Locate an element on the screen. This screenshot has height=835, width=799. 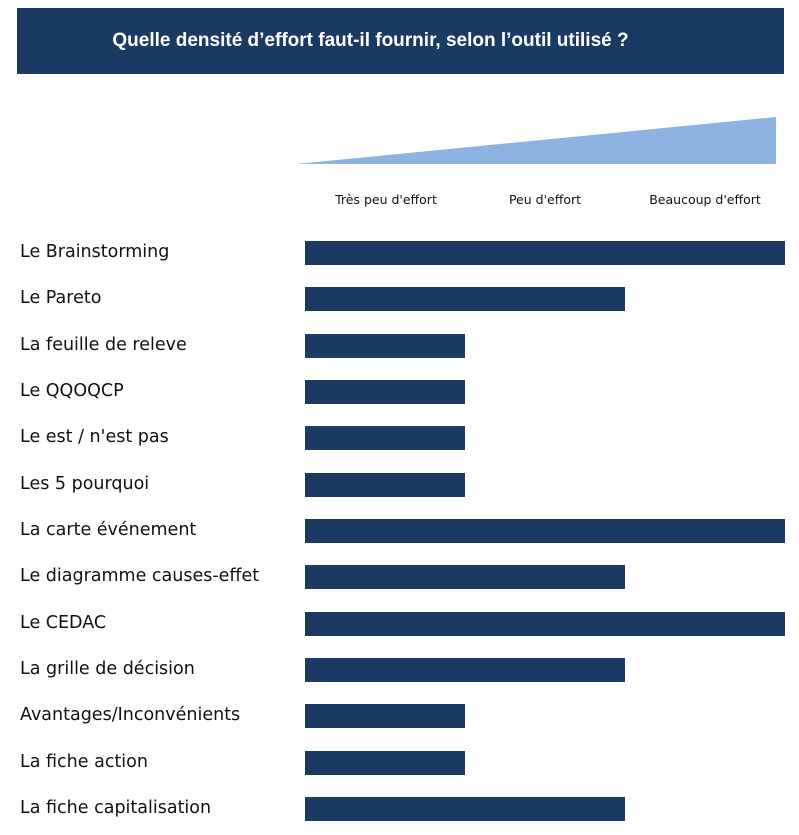
category-label: Le CEDAC is located at coordinates (63, 623).